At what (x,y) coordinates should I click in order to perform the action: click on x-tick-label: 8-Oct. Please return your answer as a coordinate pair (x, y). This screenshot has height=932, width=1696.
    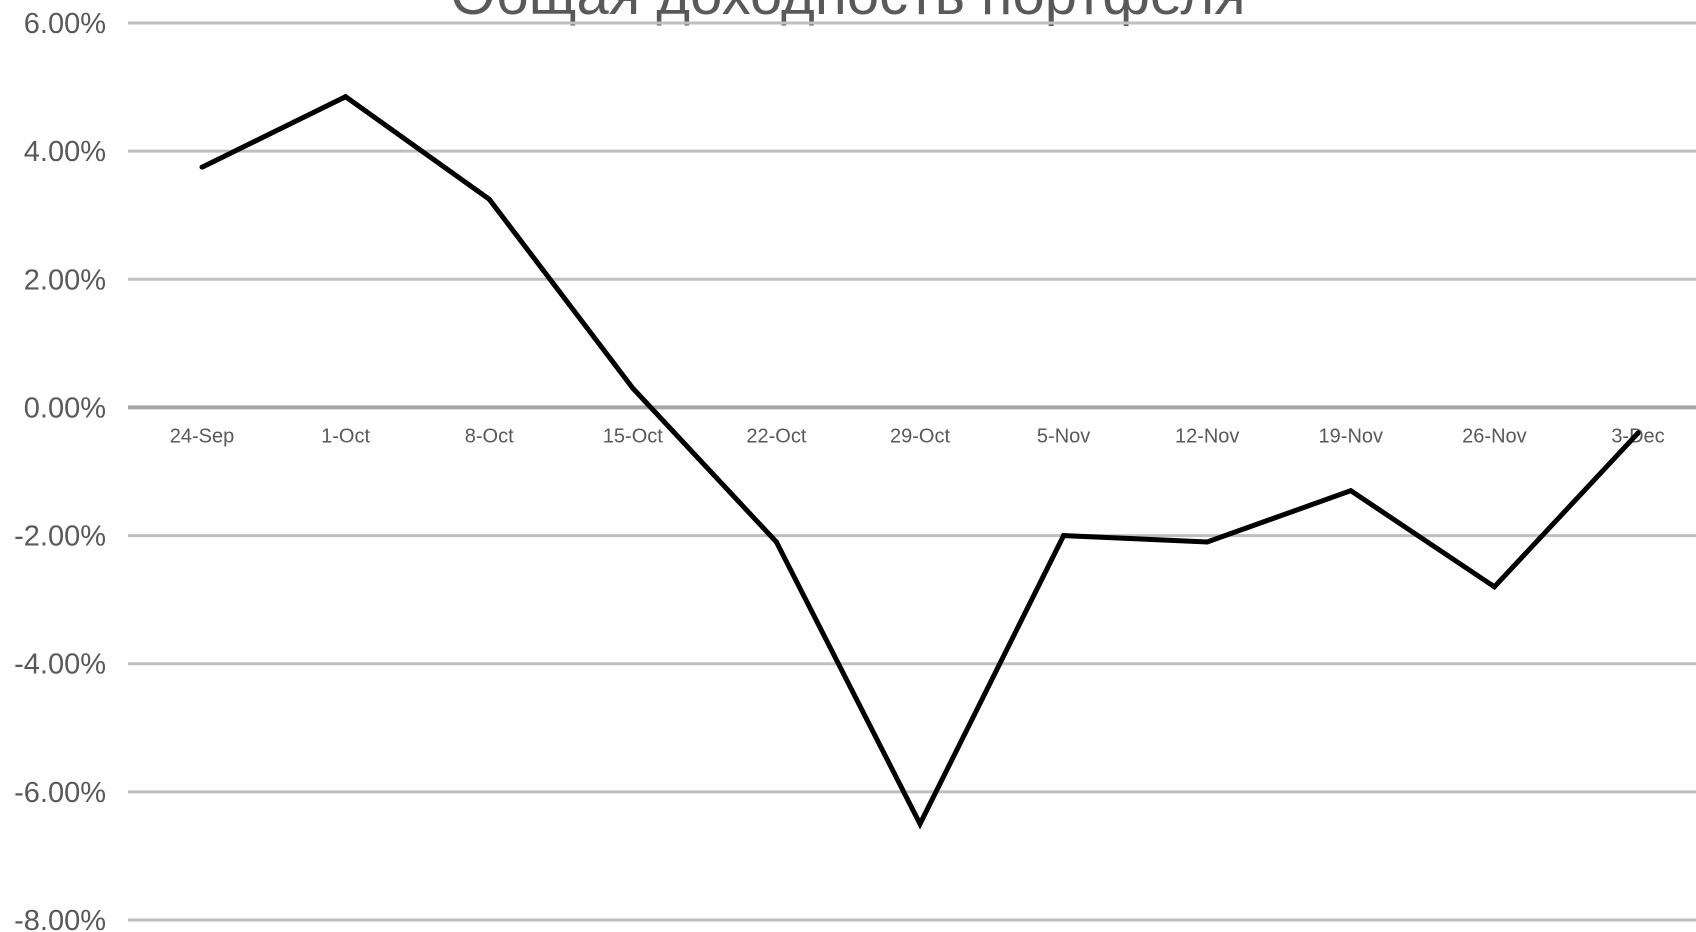
    Looking at the image, I should click on (489, 436).